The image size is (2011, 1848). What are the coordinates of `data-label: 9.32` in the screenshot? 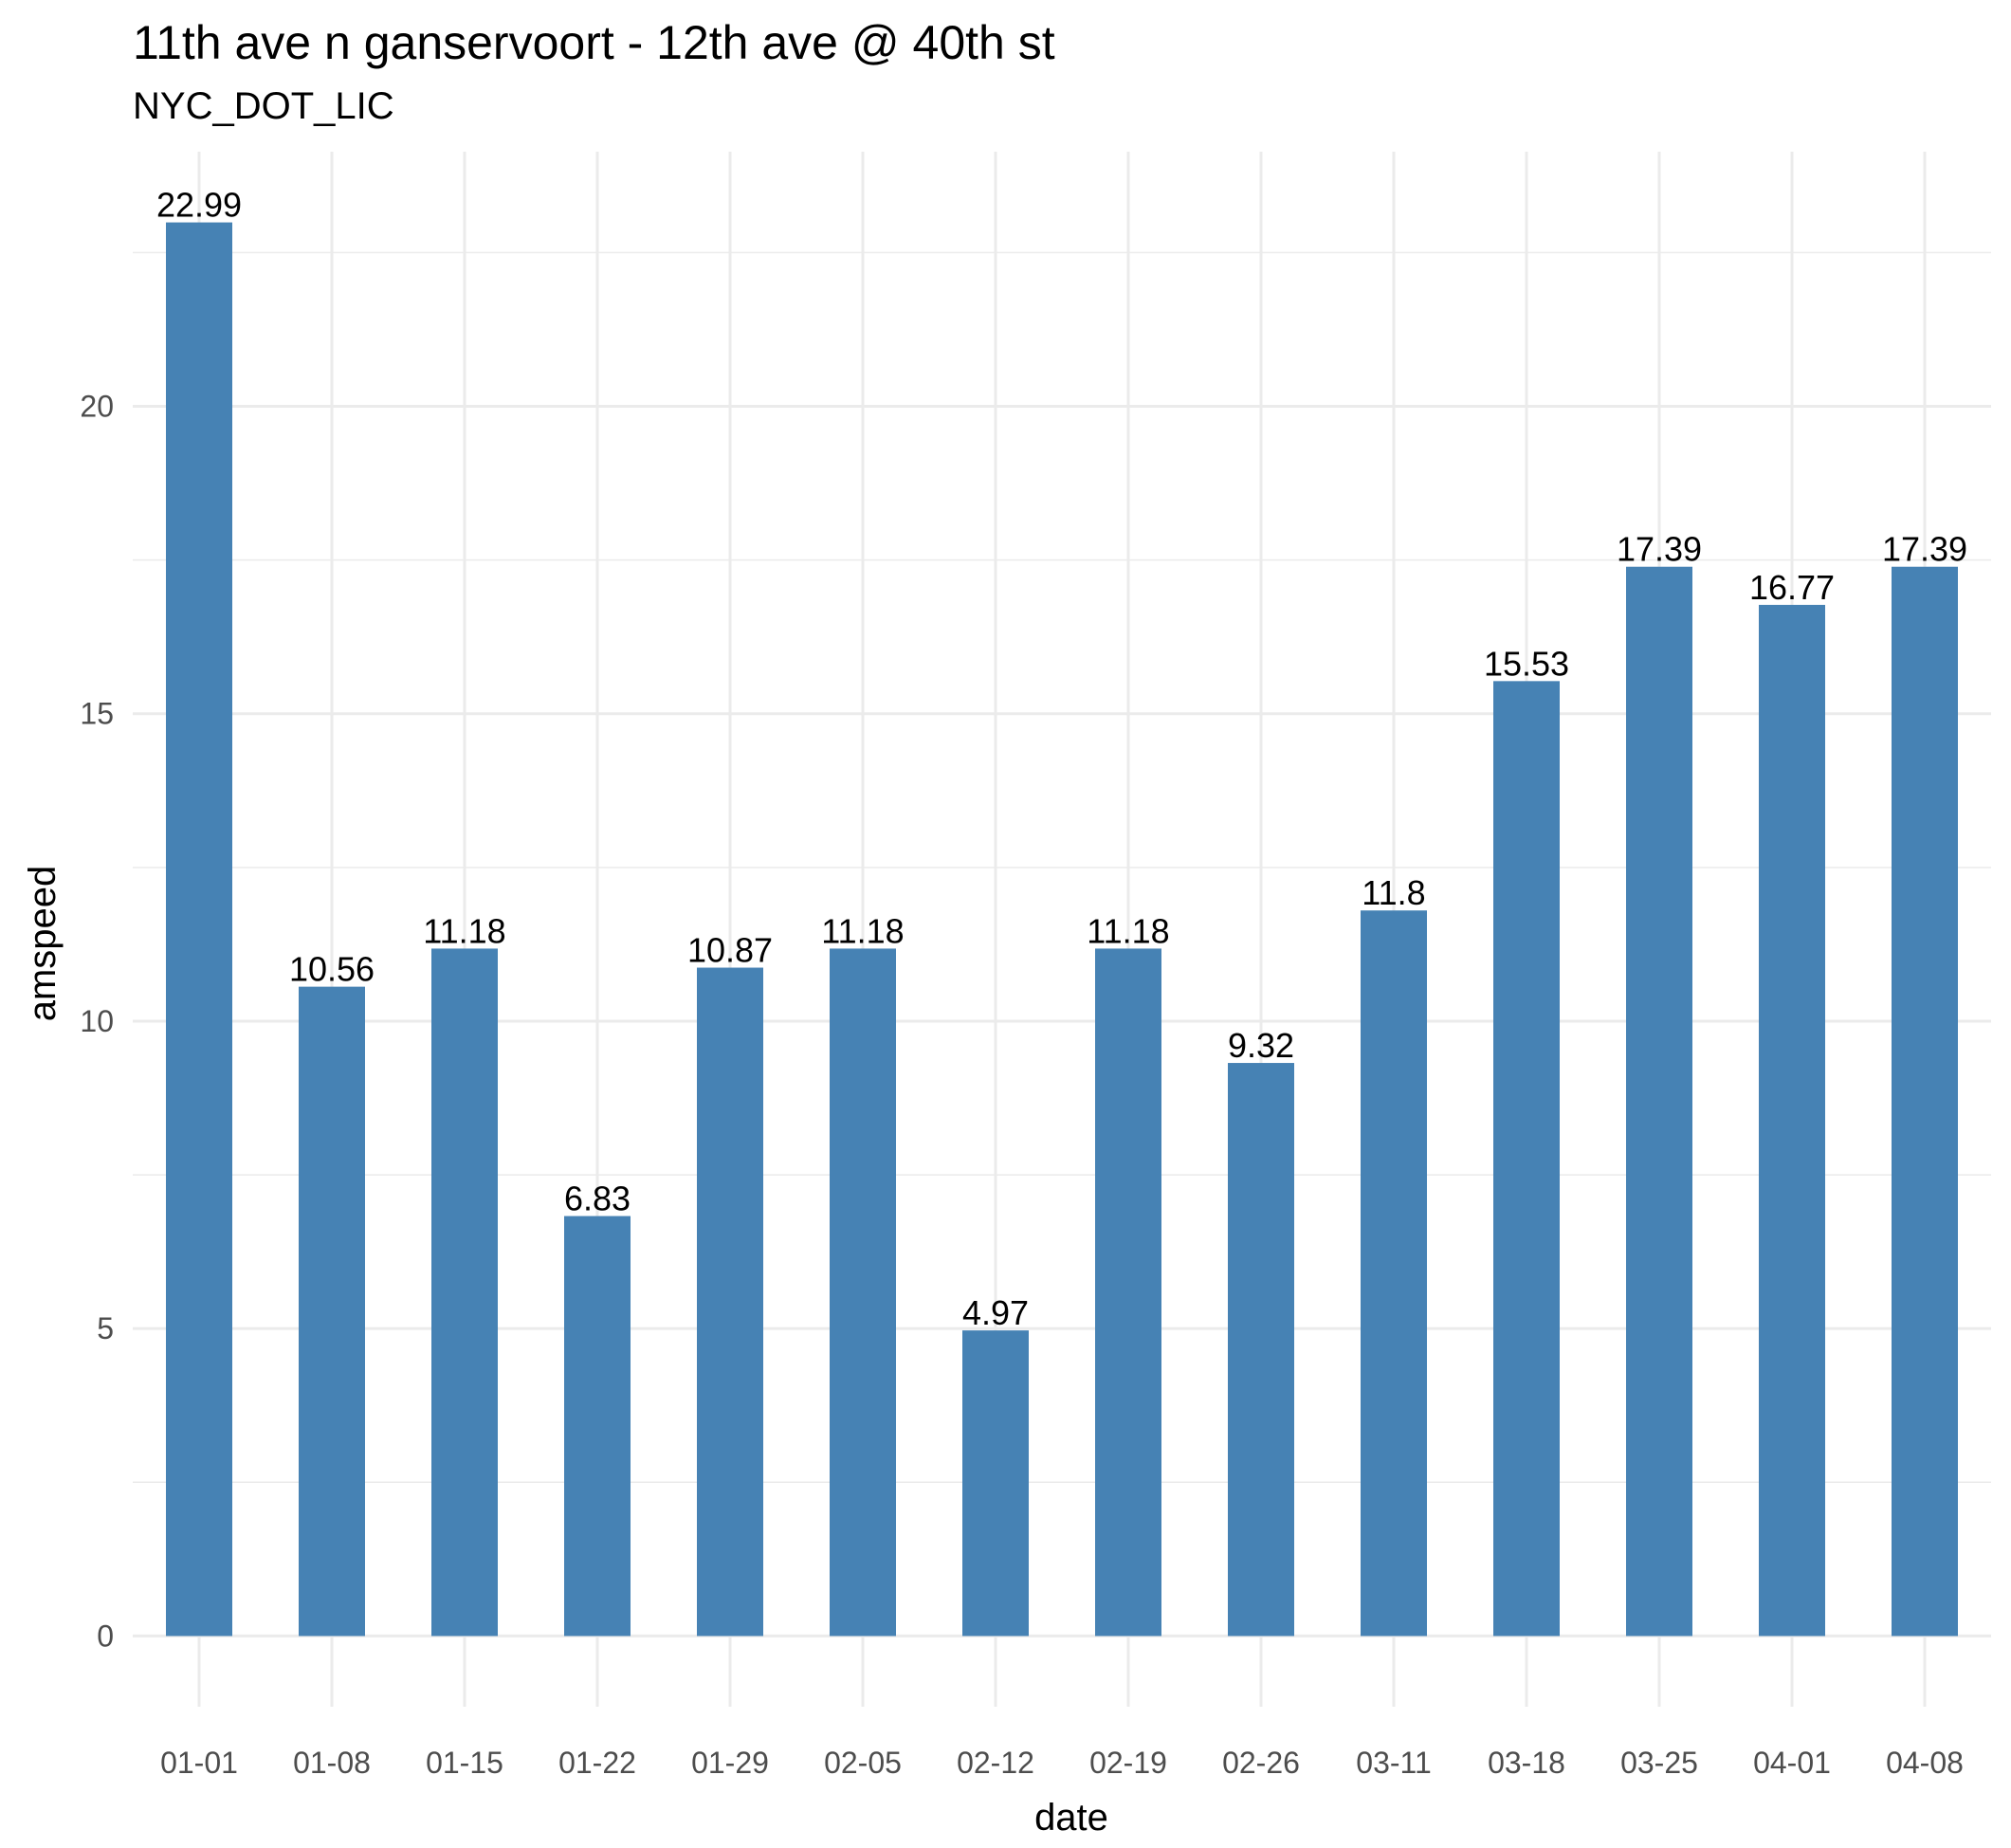 It's located at (1261, 1045).